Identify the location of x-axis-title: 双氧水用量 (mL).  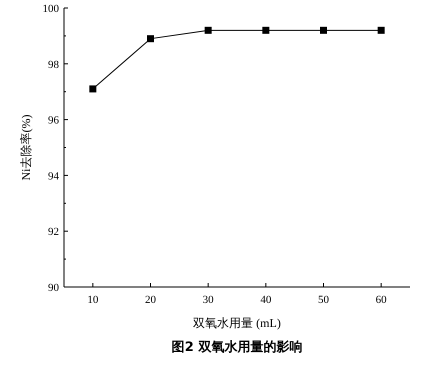
(237, 323).